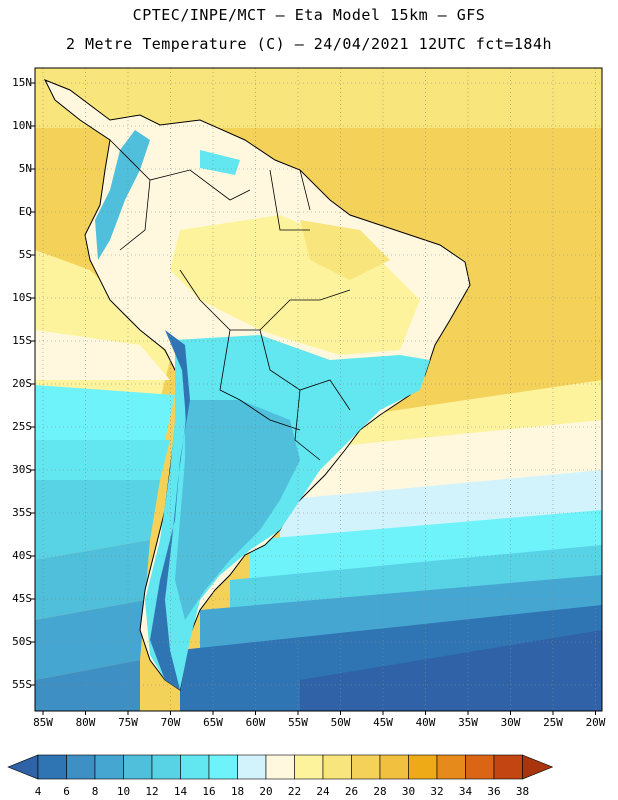 This screenshot has height=800, width=618. Describe the element at coordinates (22, 426) in the screenshot. I see `lat-label: 25S` at that location.